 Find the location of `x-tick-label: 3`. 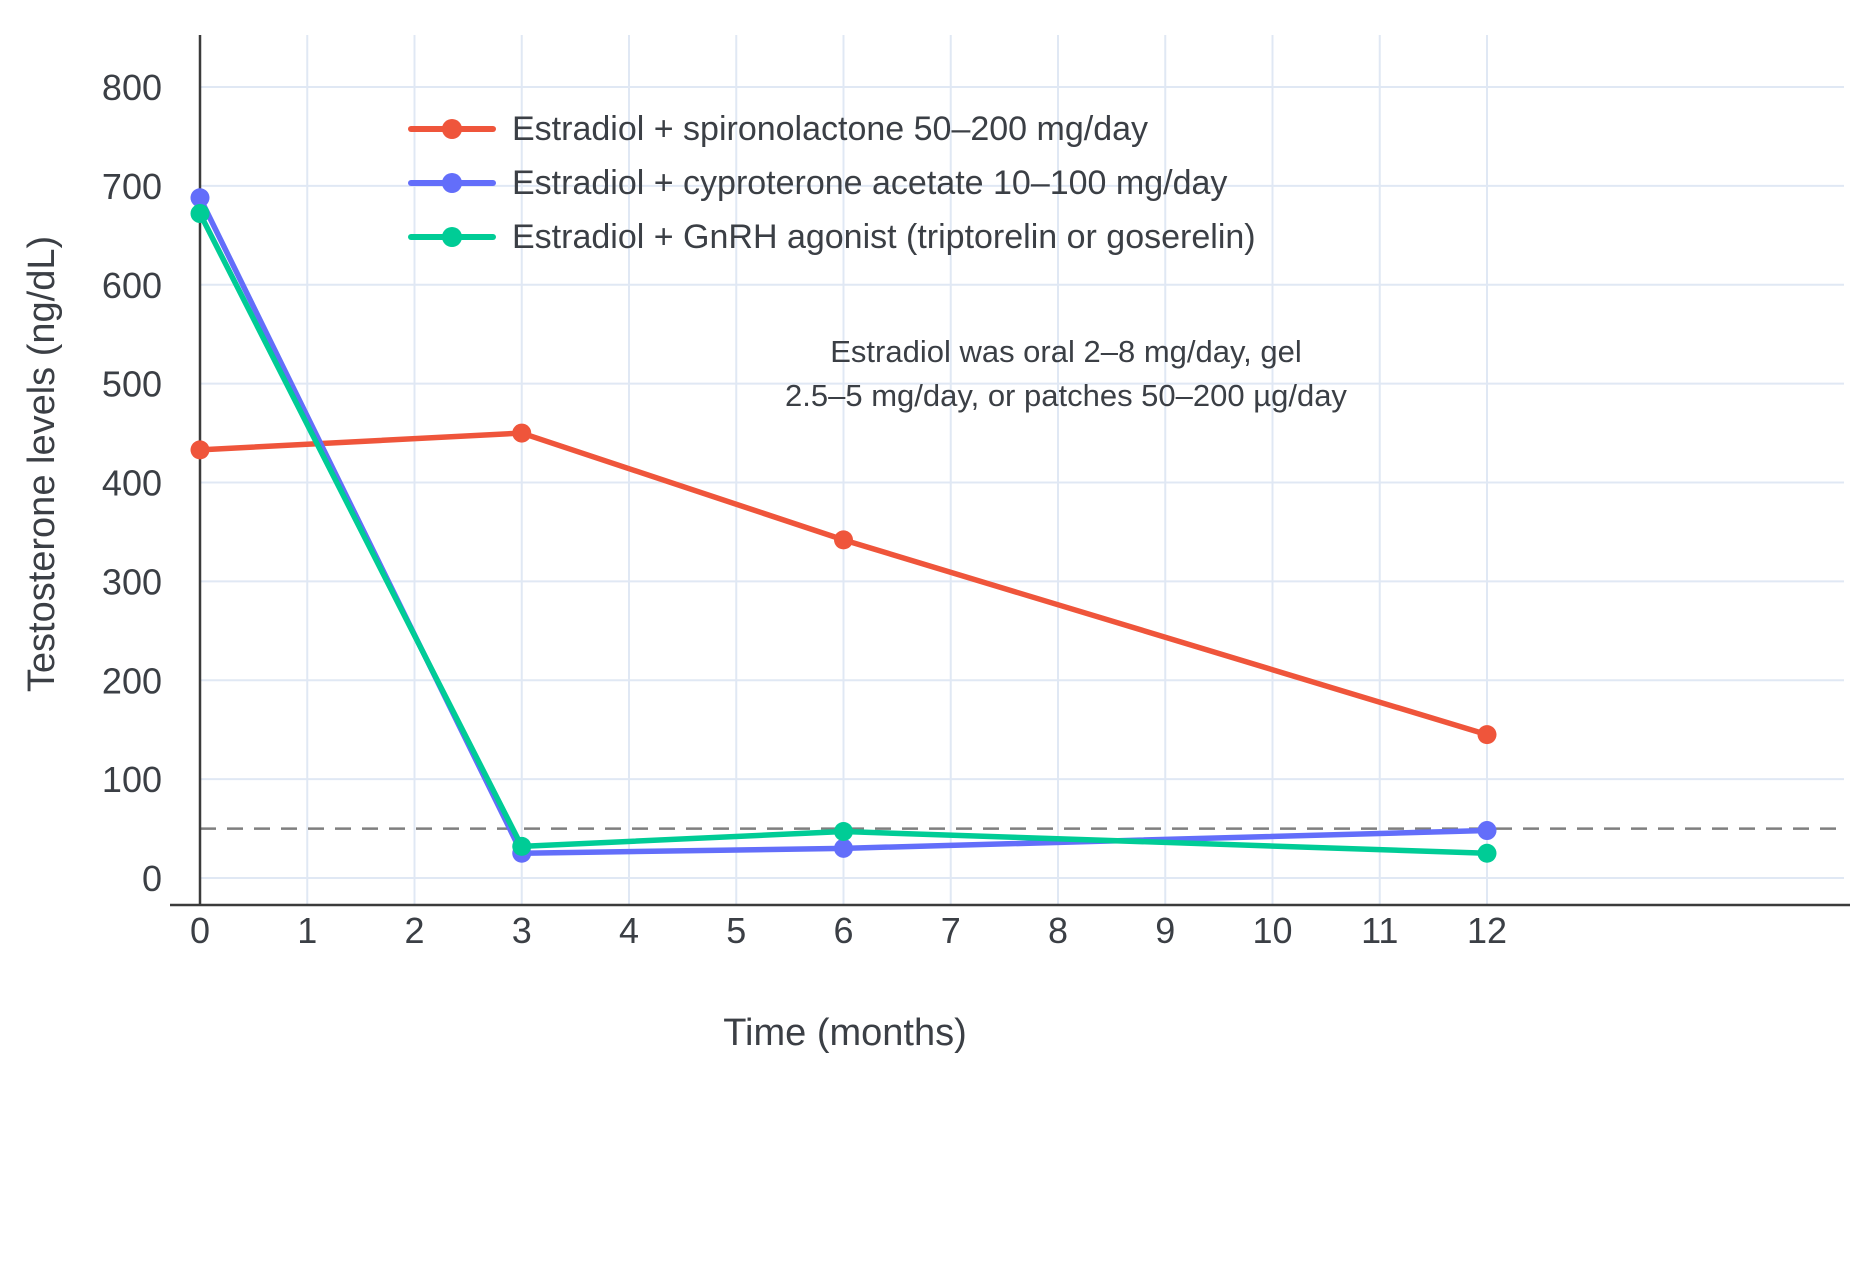

x-tick-label: 3 is located at coordinates (522, 930).